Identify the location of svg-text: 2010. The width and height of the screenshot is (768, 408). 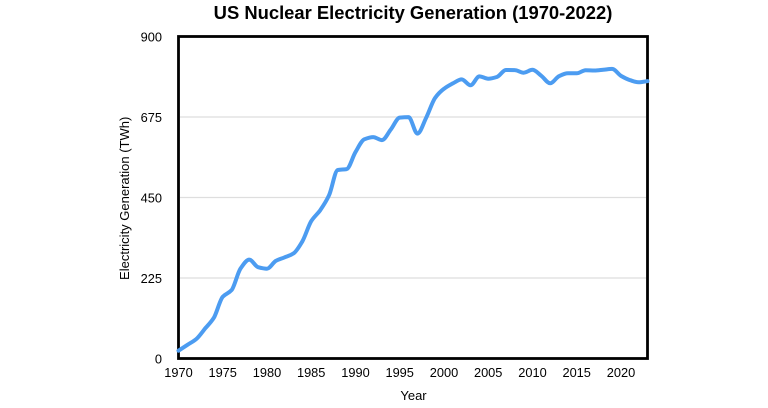
(532, 372).